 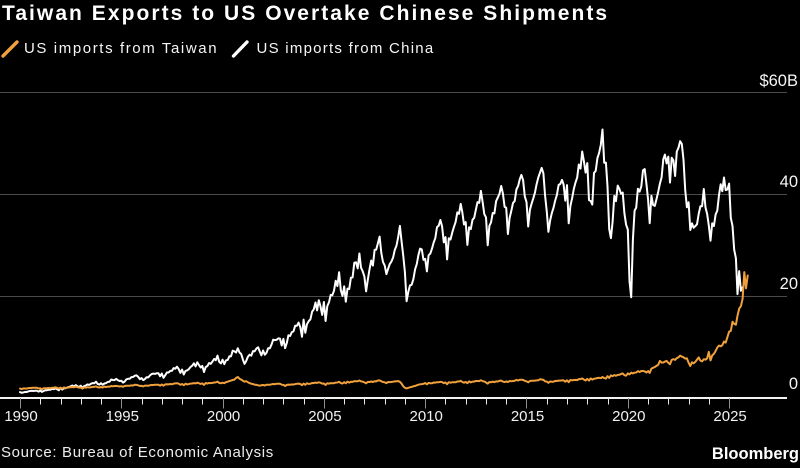 What do you see at coordinates (729, 416) in the screenshot?
I see `svg-text: 2025` at bounding box center [729, 416].